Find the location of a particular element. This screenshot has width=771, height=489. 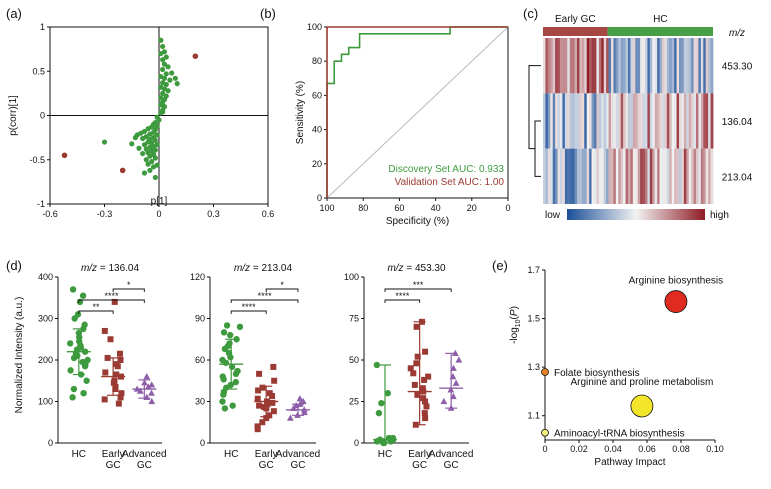

roc-curve is located at coordinates (417, 112).